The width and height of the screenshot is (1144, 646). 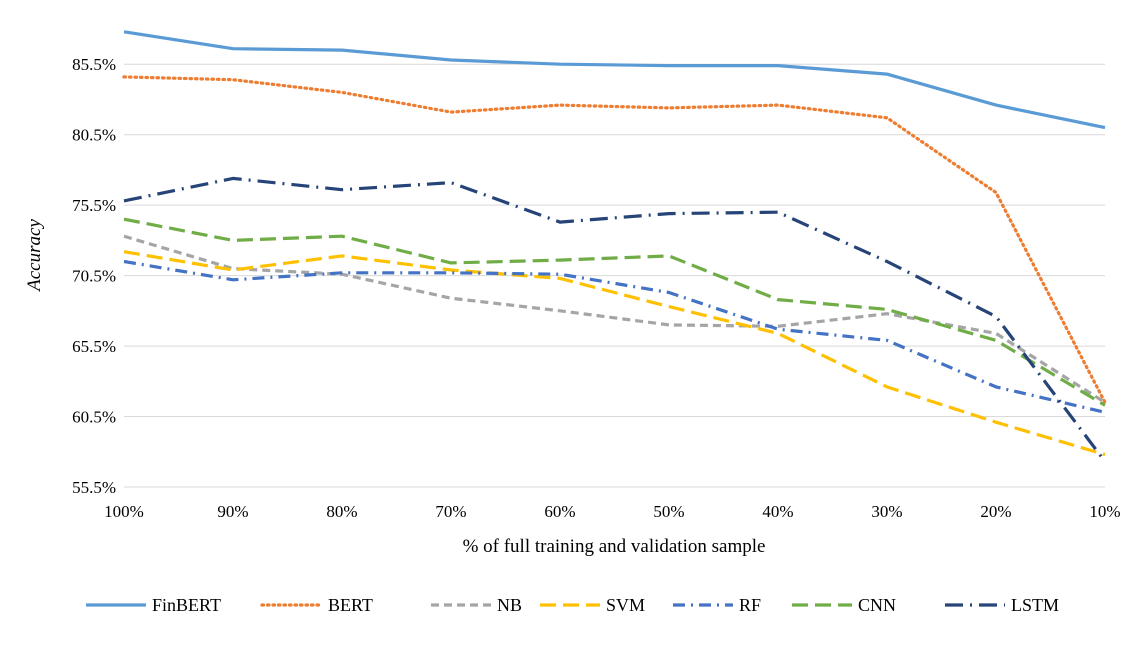 I want to click on legend-label-lstm: LSTM, so click(x=1035, y=605).